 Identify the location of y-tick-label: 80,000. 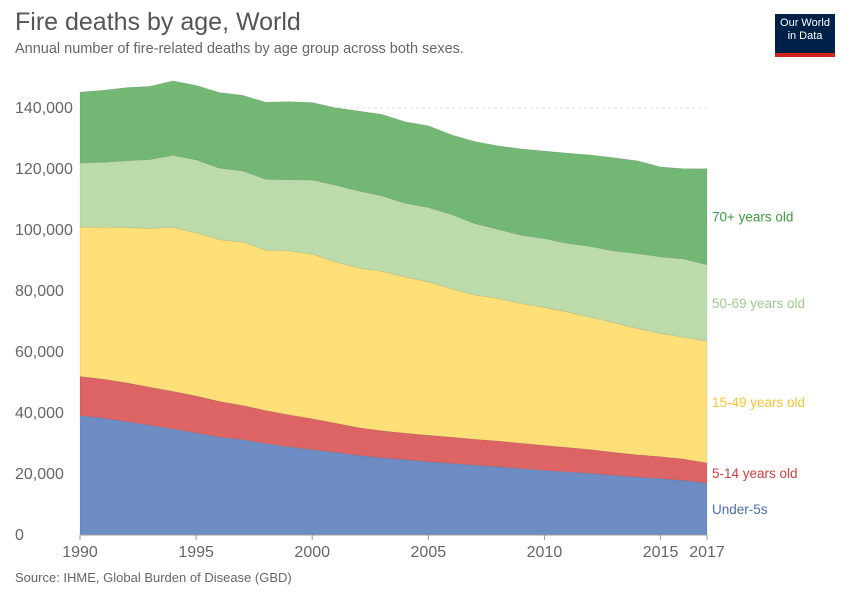
(39, 291).